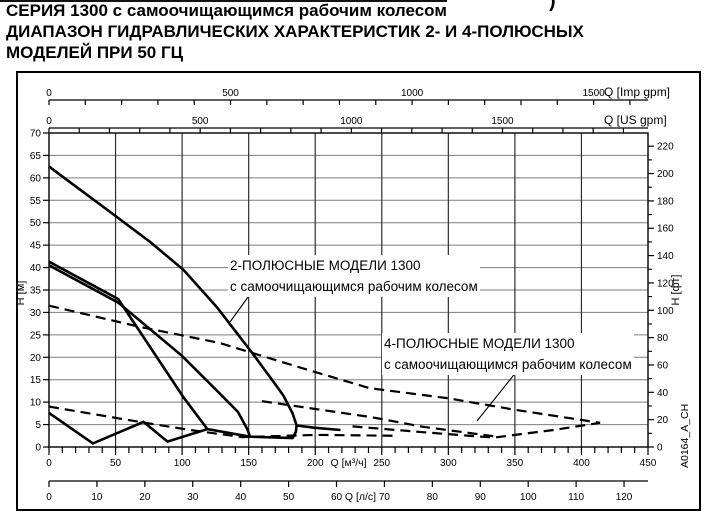  I want to click on cropped-text-artifact, so click(223, 1).